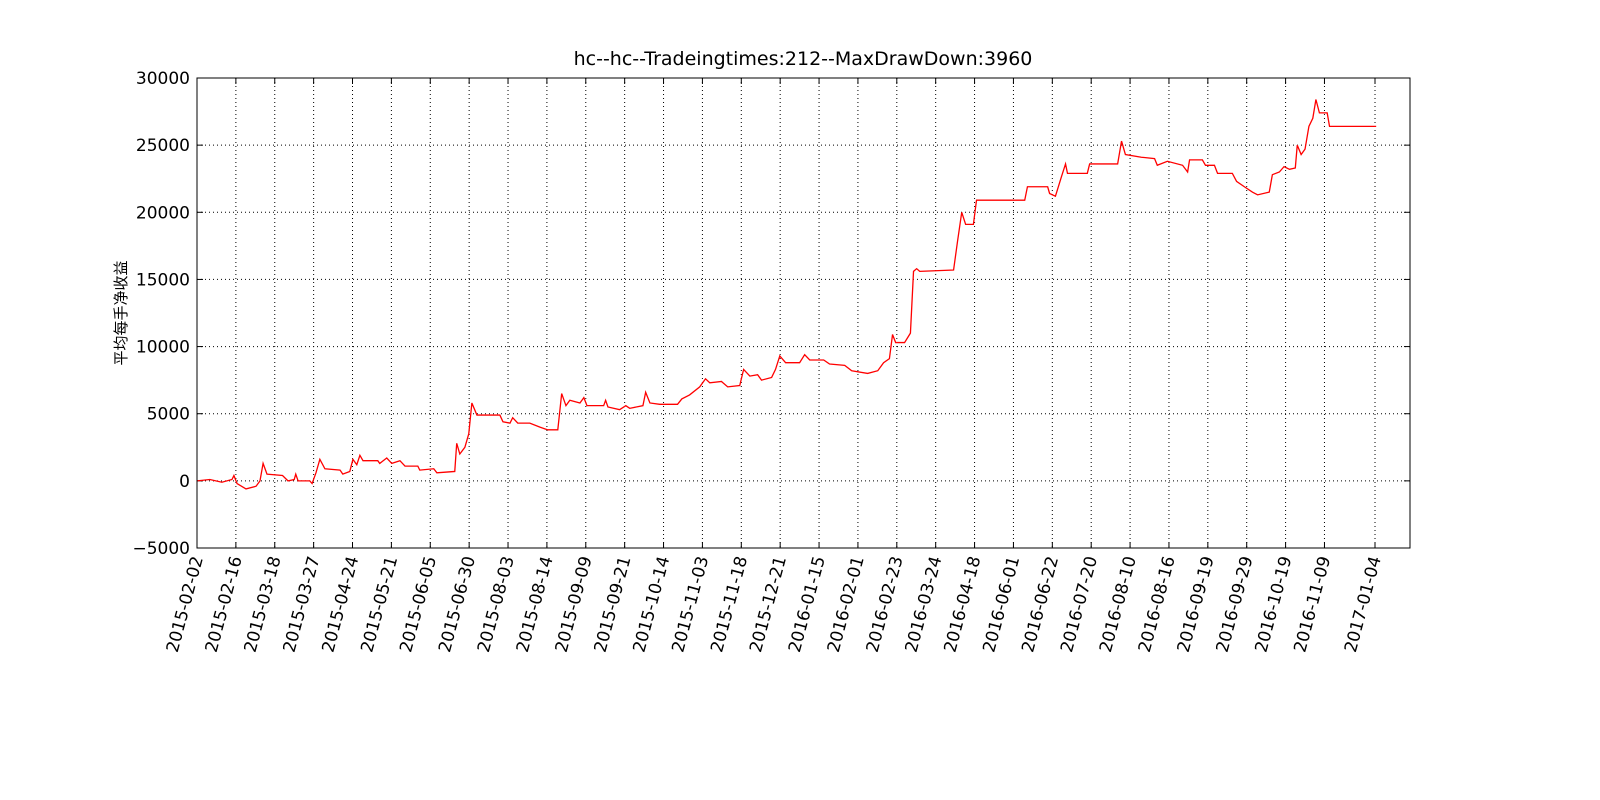 The width and height of the screenshot is (1600, 800). Describe the element at coordinates (574, 604) in the screenshot. I see `x-tick-label: 2015-09-09` at that location.